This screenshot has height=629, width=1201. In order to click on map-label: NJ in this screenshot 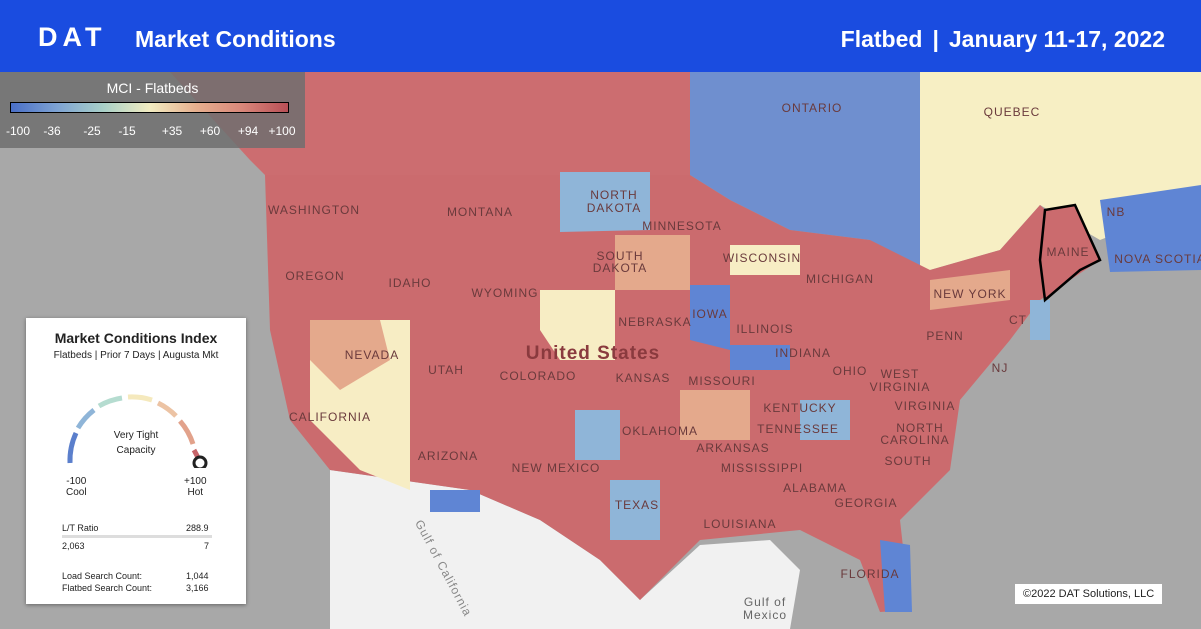, I will do `click(1000, 368)`.